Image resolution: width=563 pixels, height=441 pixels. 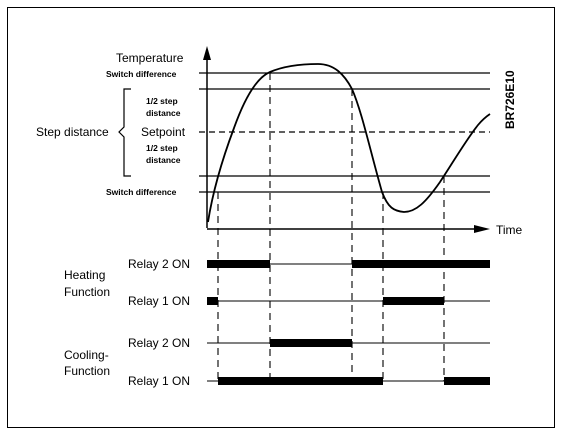 I want to click on heating-function-label-cont: Function, so click(x=87, y=292).